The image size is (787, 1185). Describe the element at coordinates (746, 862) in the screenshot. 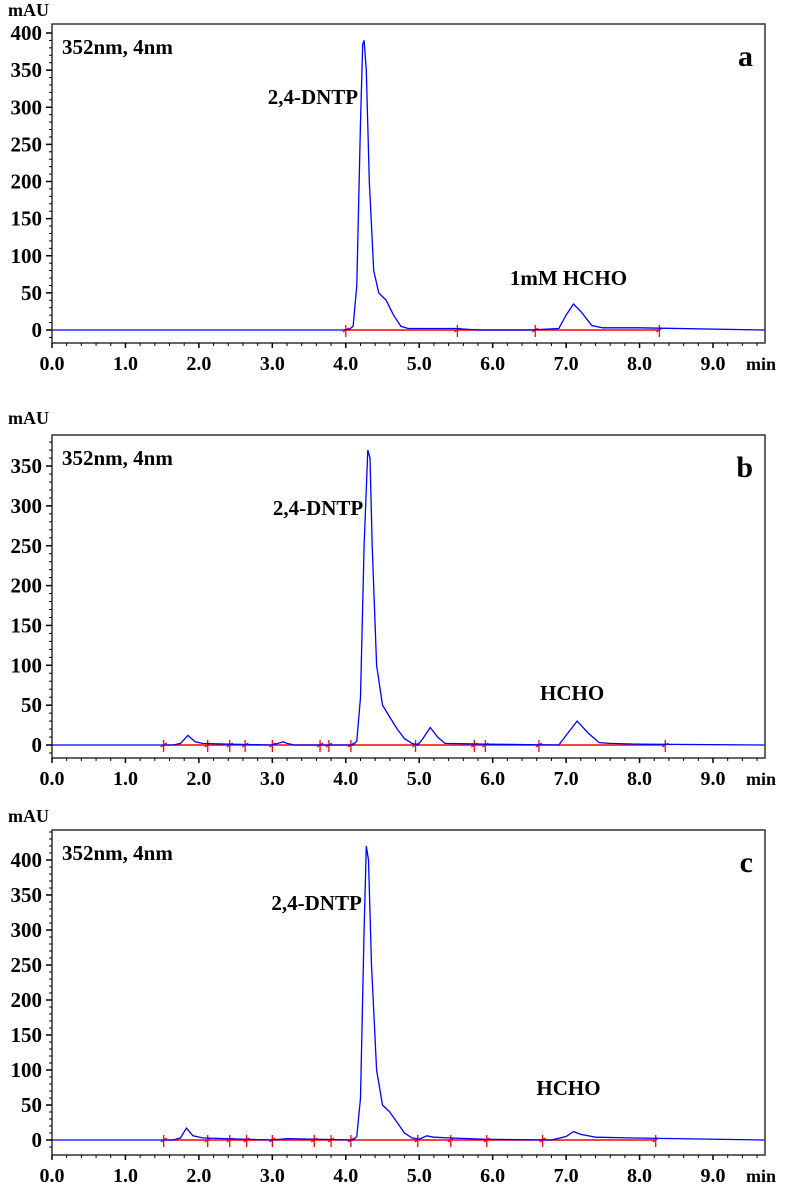

I see `panel-letter: c` at that location.